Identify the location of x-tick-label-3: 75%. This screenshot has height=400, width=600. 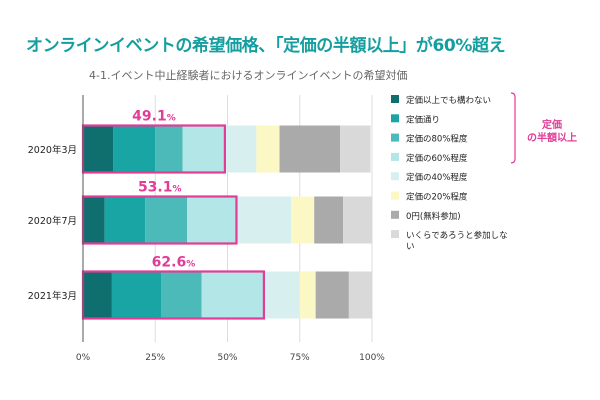
(300, 358).